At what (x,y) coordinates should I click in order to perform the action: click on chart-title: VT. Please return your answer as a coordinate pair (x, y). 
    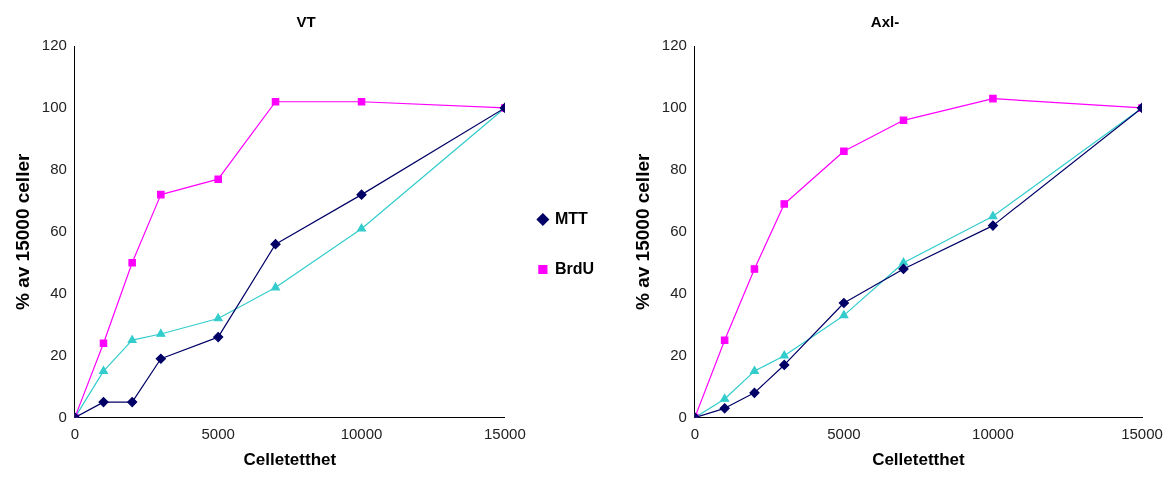
    Looking at the image, I should click on (306, 22).